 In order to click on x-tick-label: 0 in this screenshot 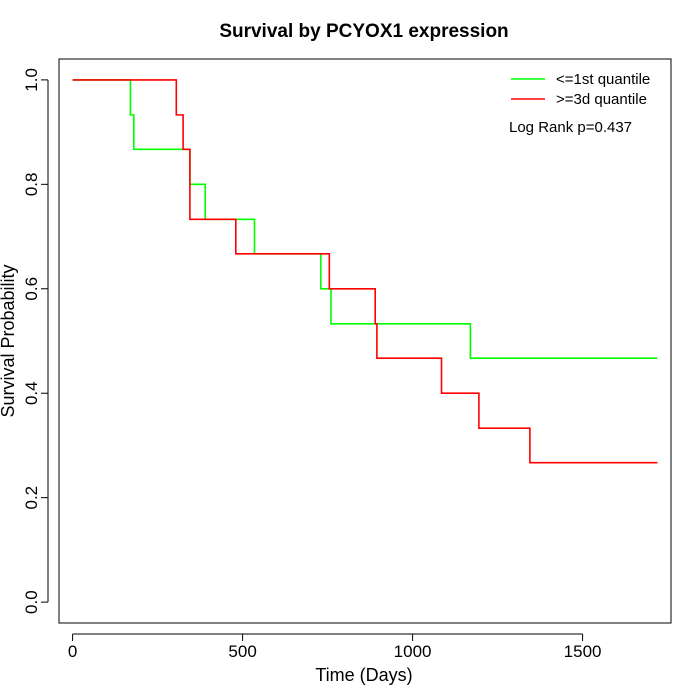, I will do `click(72, 651)`.